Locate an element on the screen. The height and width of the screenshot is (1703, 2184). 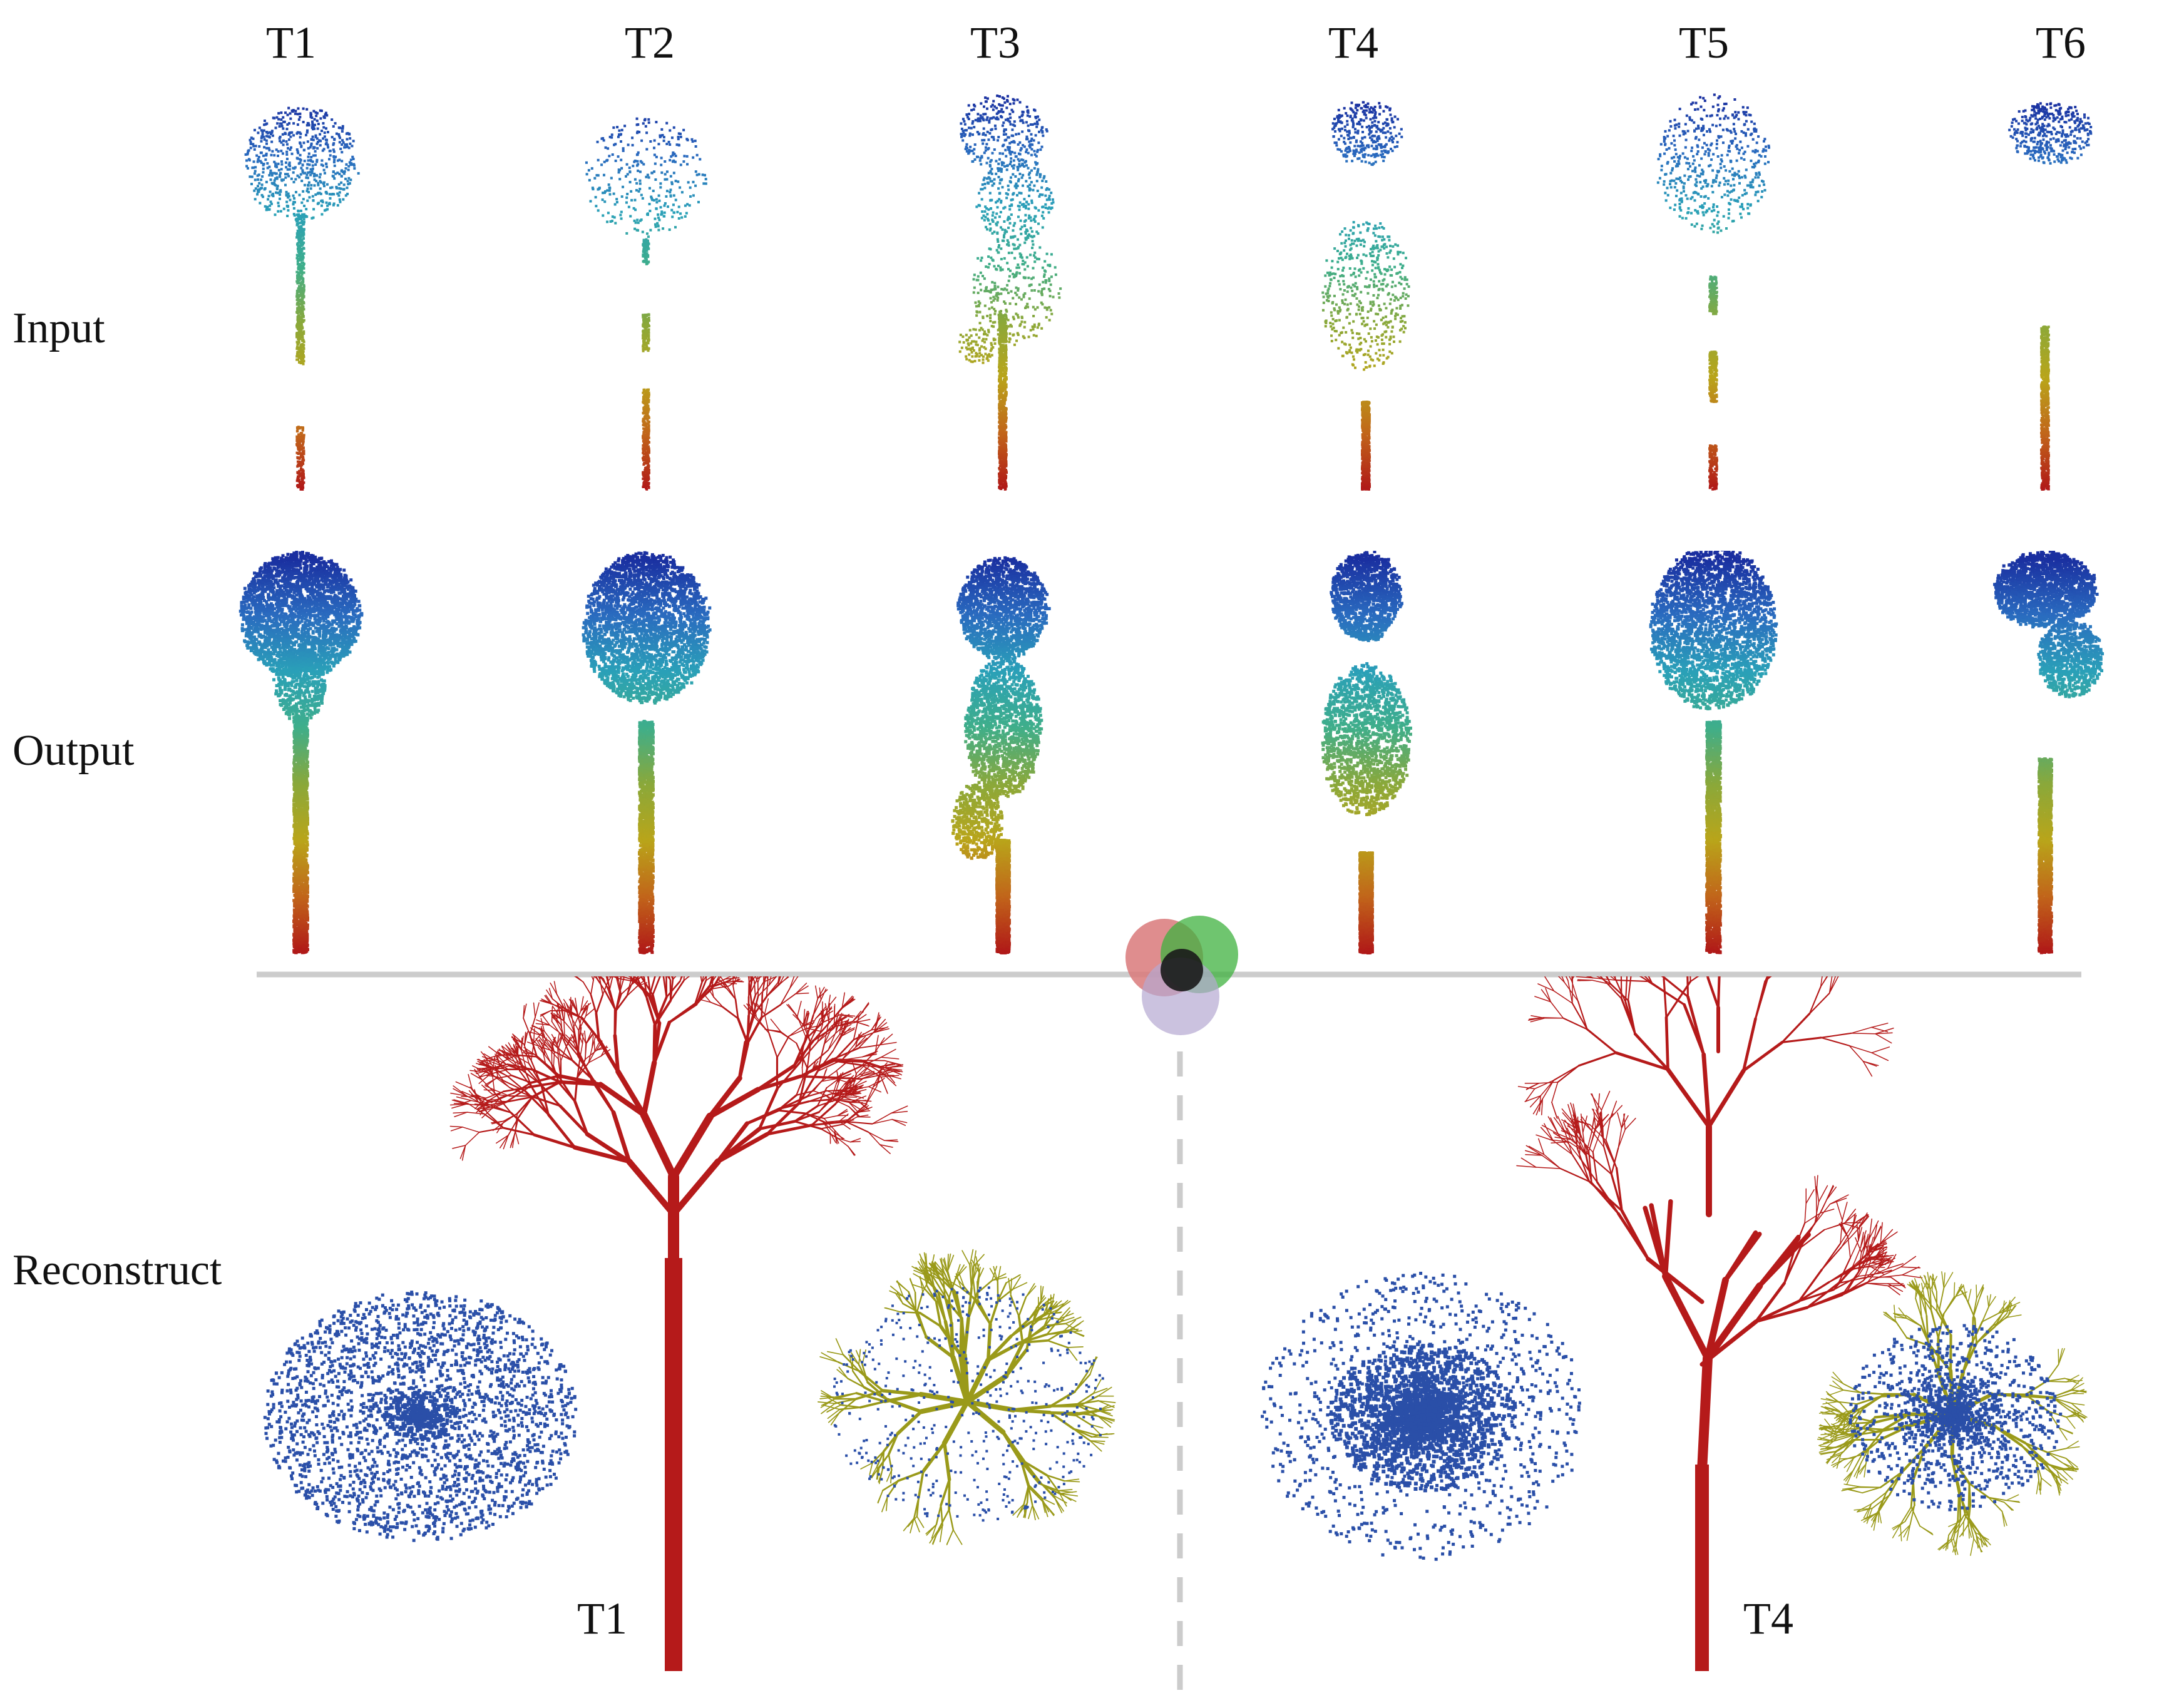
column-label-t2: T2 is located at coordinates (650, 43).